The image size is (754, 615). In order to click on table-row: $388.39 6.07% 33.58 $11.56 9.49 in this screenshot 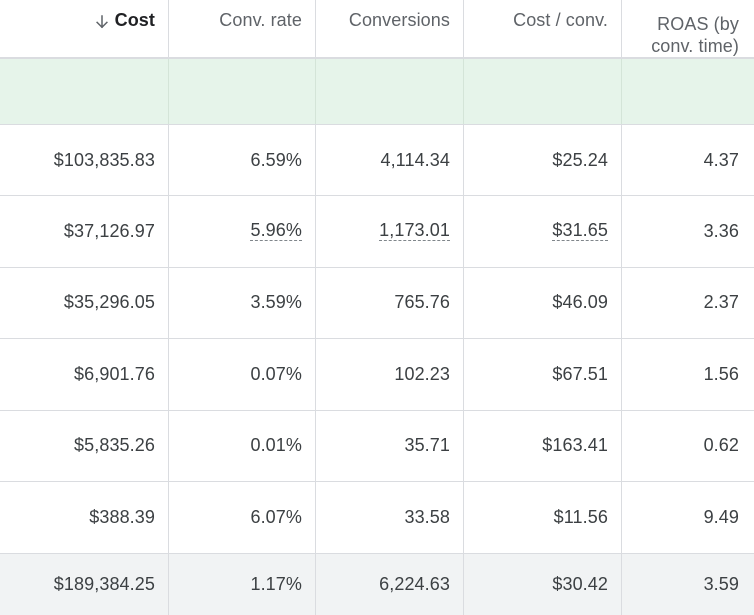, I will do `click(377, 518)`.